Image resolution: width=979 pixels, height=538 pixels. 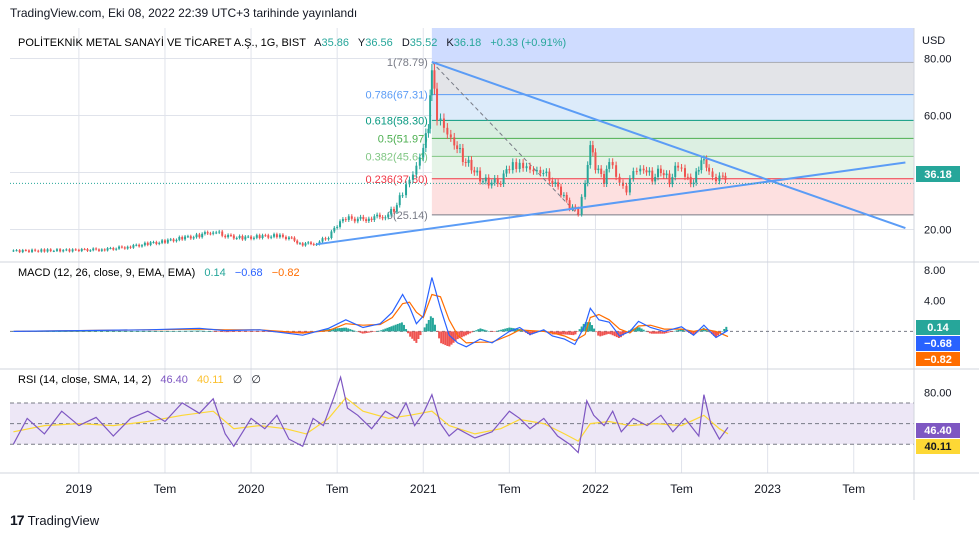 I want to click on change-value: +0.33 (+0.91%), so click(x=528, y=43).